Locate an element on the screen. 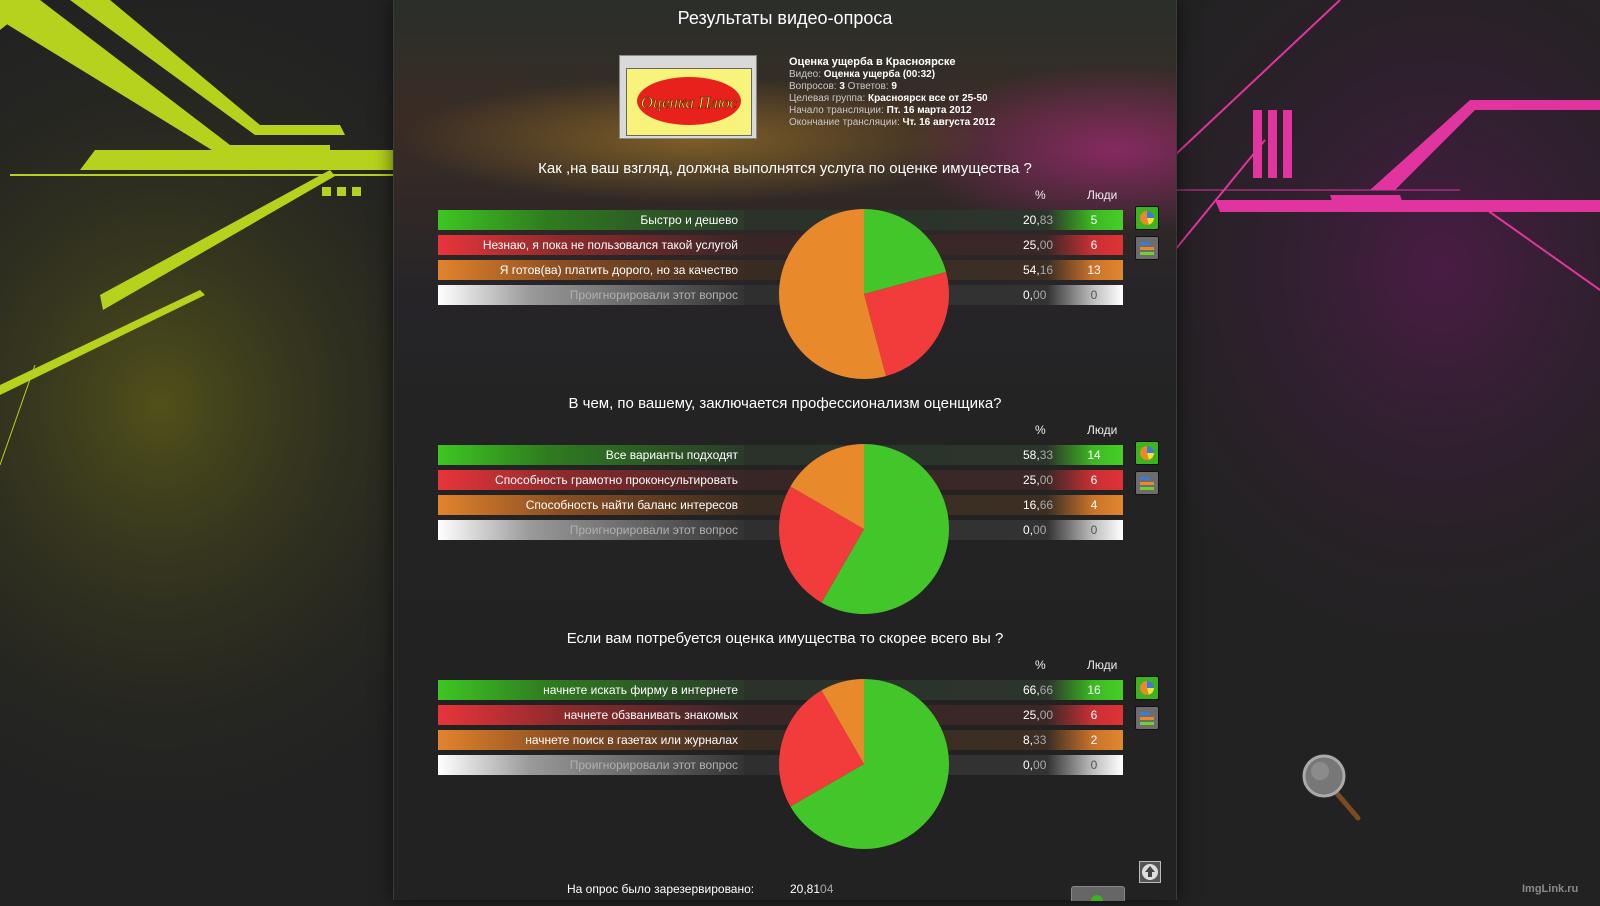 Image resolution: width=1600 pixels, height=906 pixels. reserved-label: На опрос было зарезервировано: is located at coordinates (661, 889).